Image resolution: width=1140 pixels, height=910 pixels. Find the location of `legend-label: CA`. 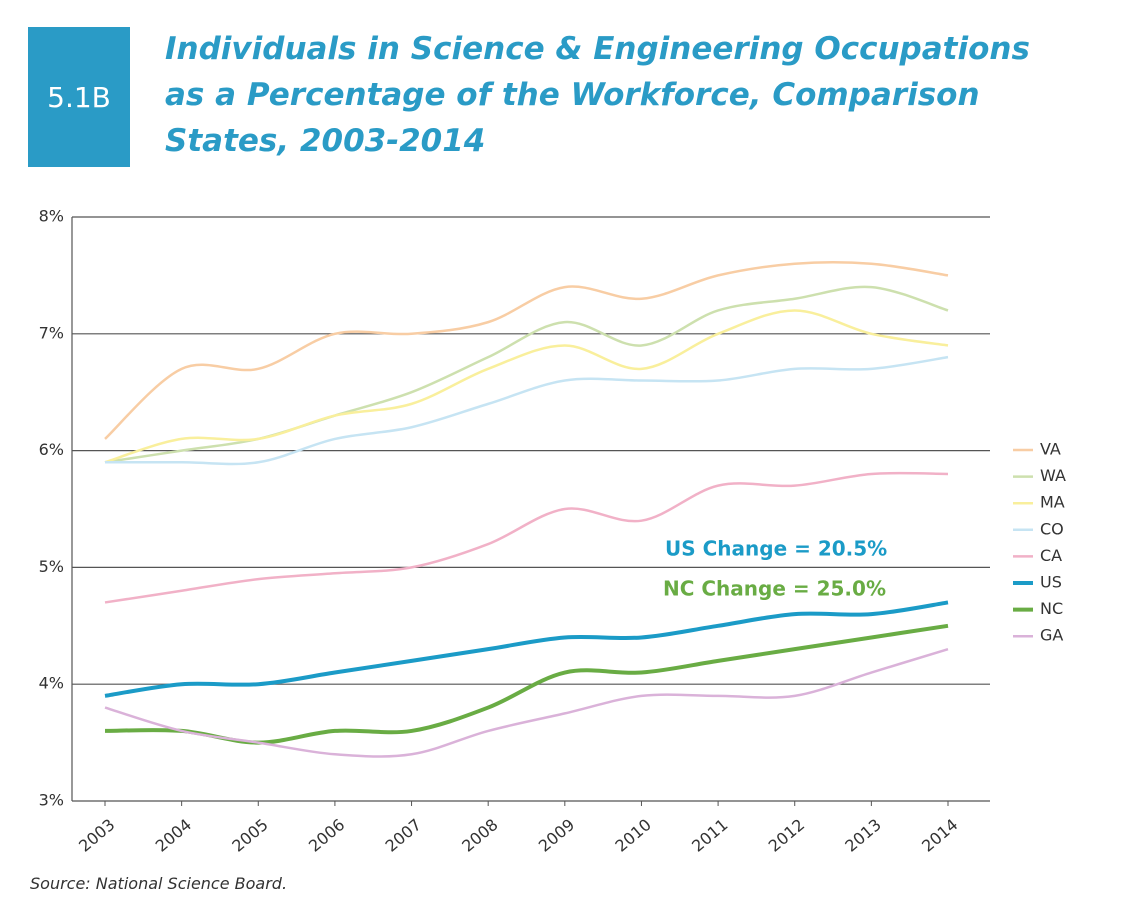

legend-label: CA is located at coordinates (1051, 555).